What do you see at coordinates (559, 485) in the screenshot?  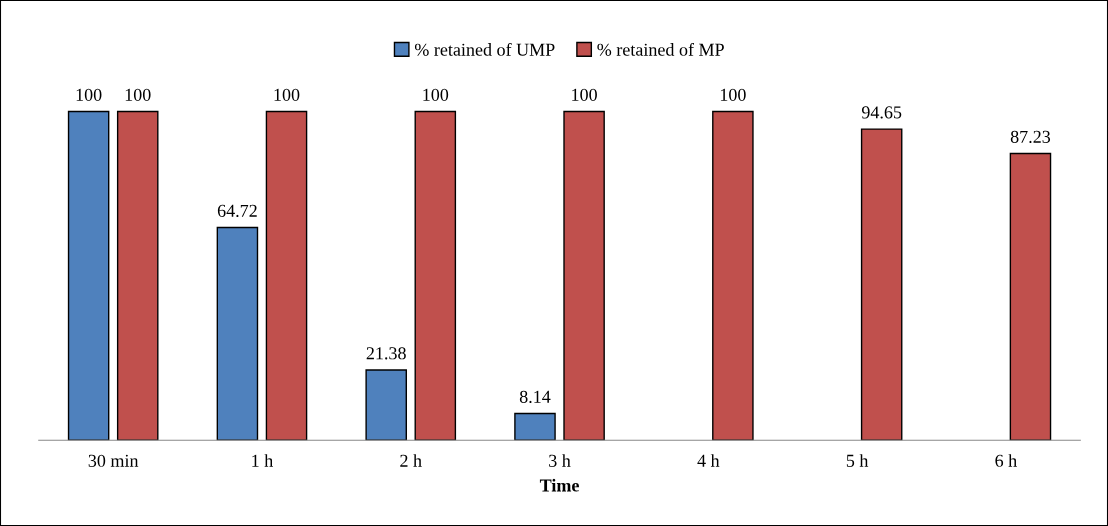 I see `x-axis-title: Time` at bounding box center [559, 485].